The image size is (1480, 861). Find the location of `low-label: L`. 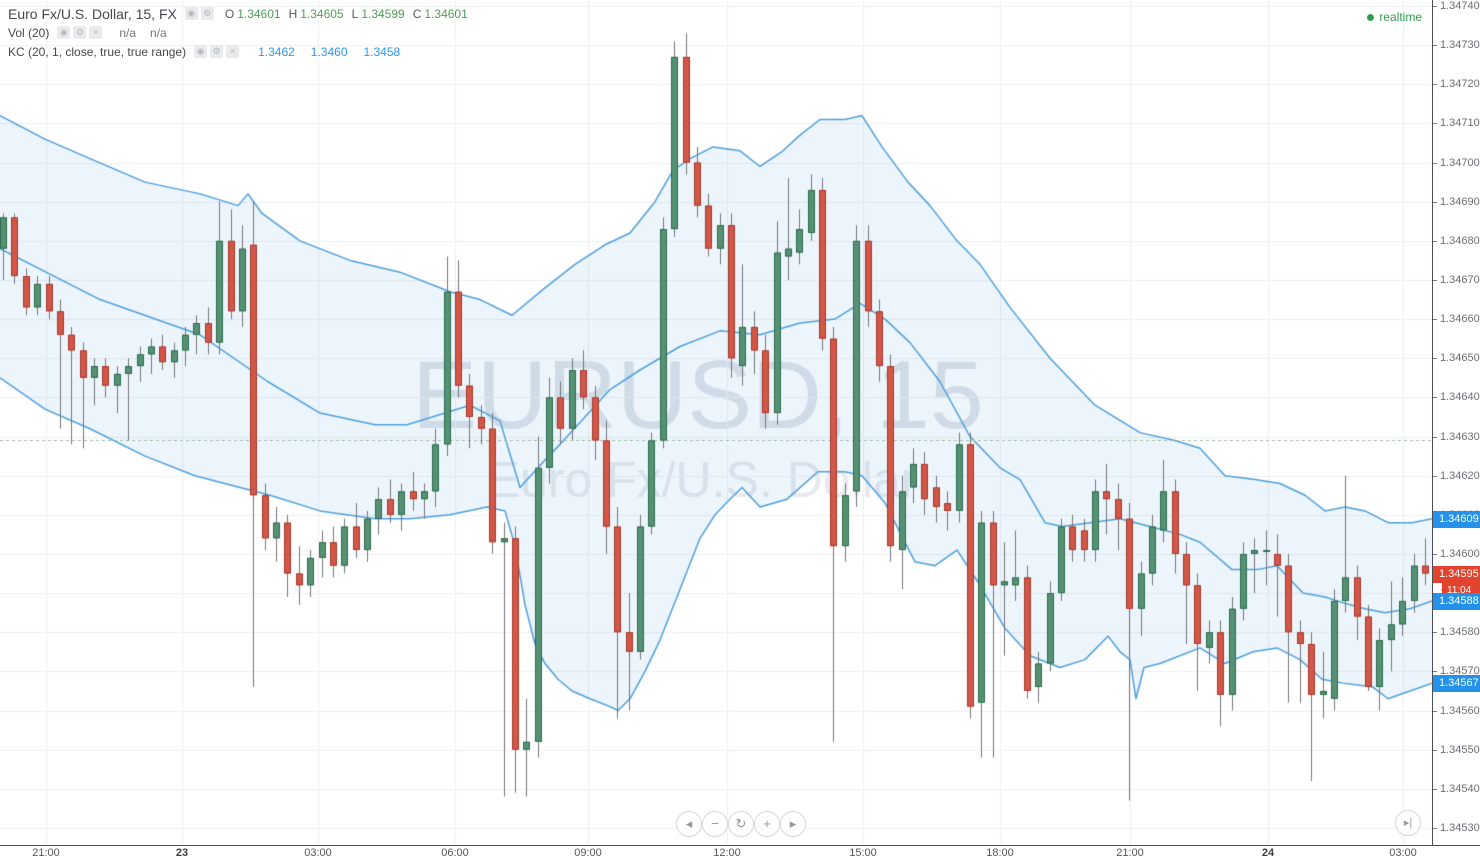

low-label: L is located at coordinates (355, 13).